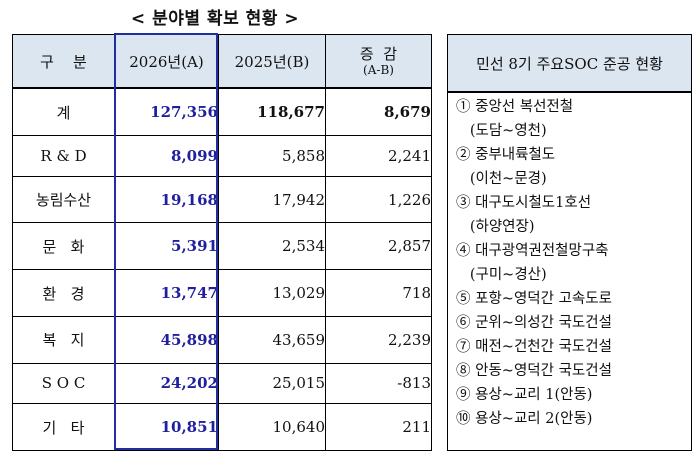  I want to click on table-row: 기 타 10,851 10,640 211, so click(222, 427).